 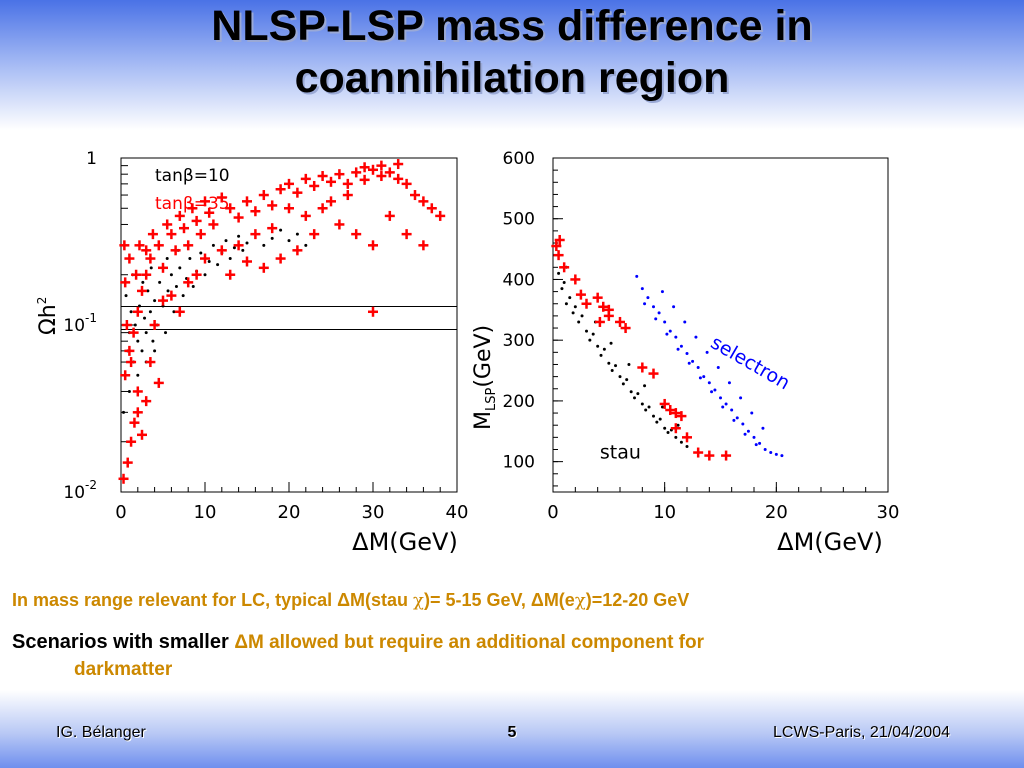 What do you see at coordinates (519, 463) in the screenshot?
I see `right-ytick-label: 100` at bounding box center [519, 463].